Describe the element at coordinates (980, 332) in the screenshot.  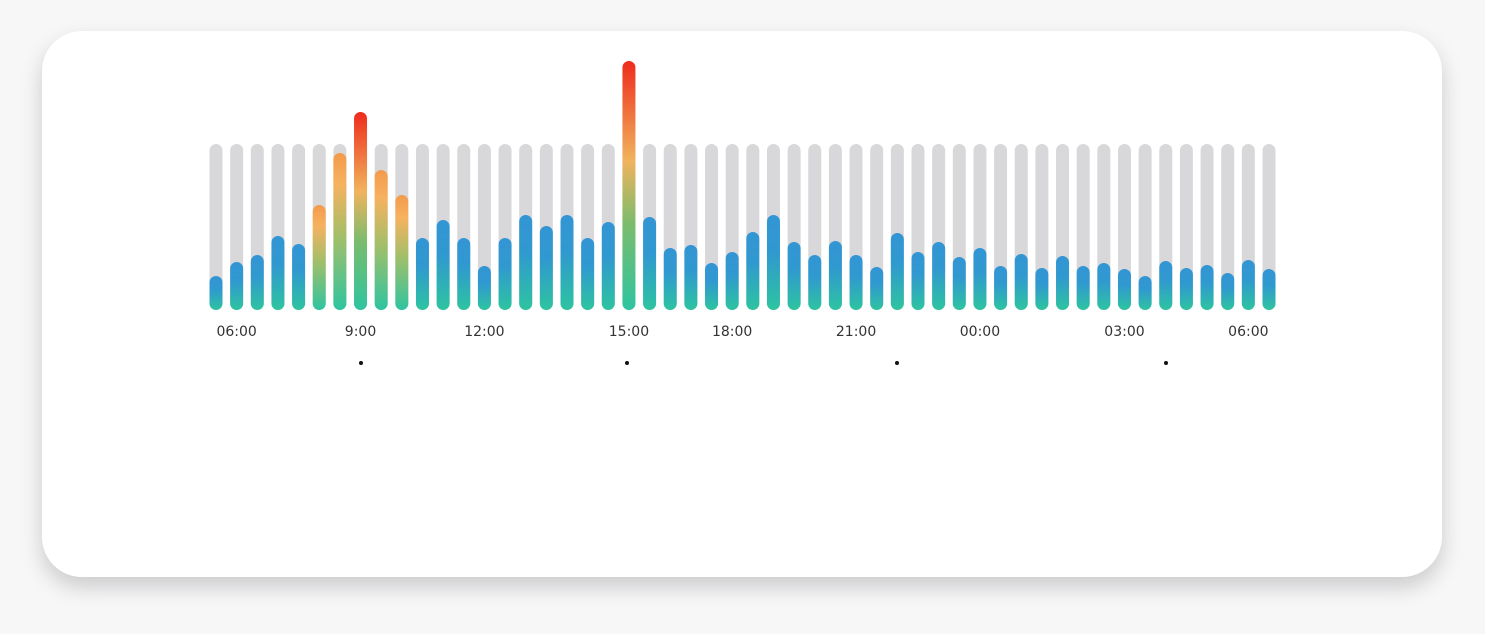
I see `x-tick-label: 00:00` at that location.